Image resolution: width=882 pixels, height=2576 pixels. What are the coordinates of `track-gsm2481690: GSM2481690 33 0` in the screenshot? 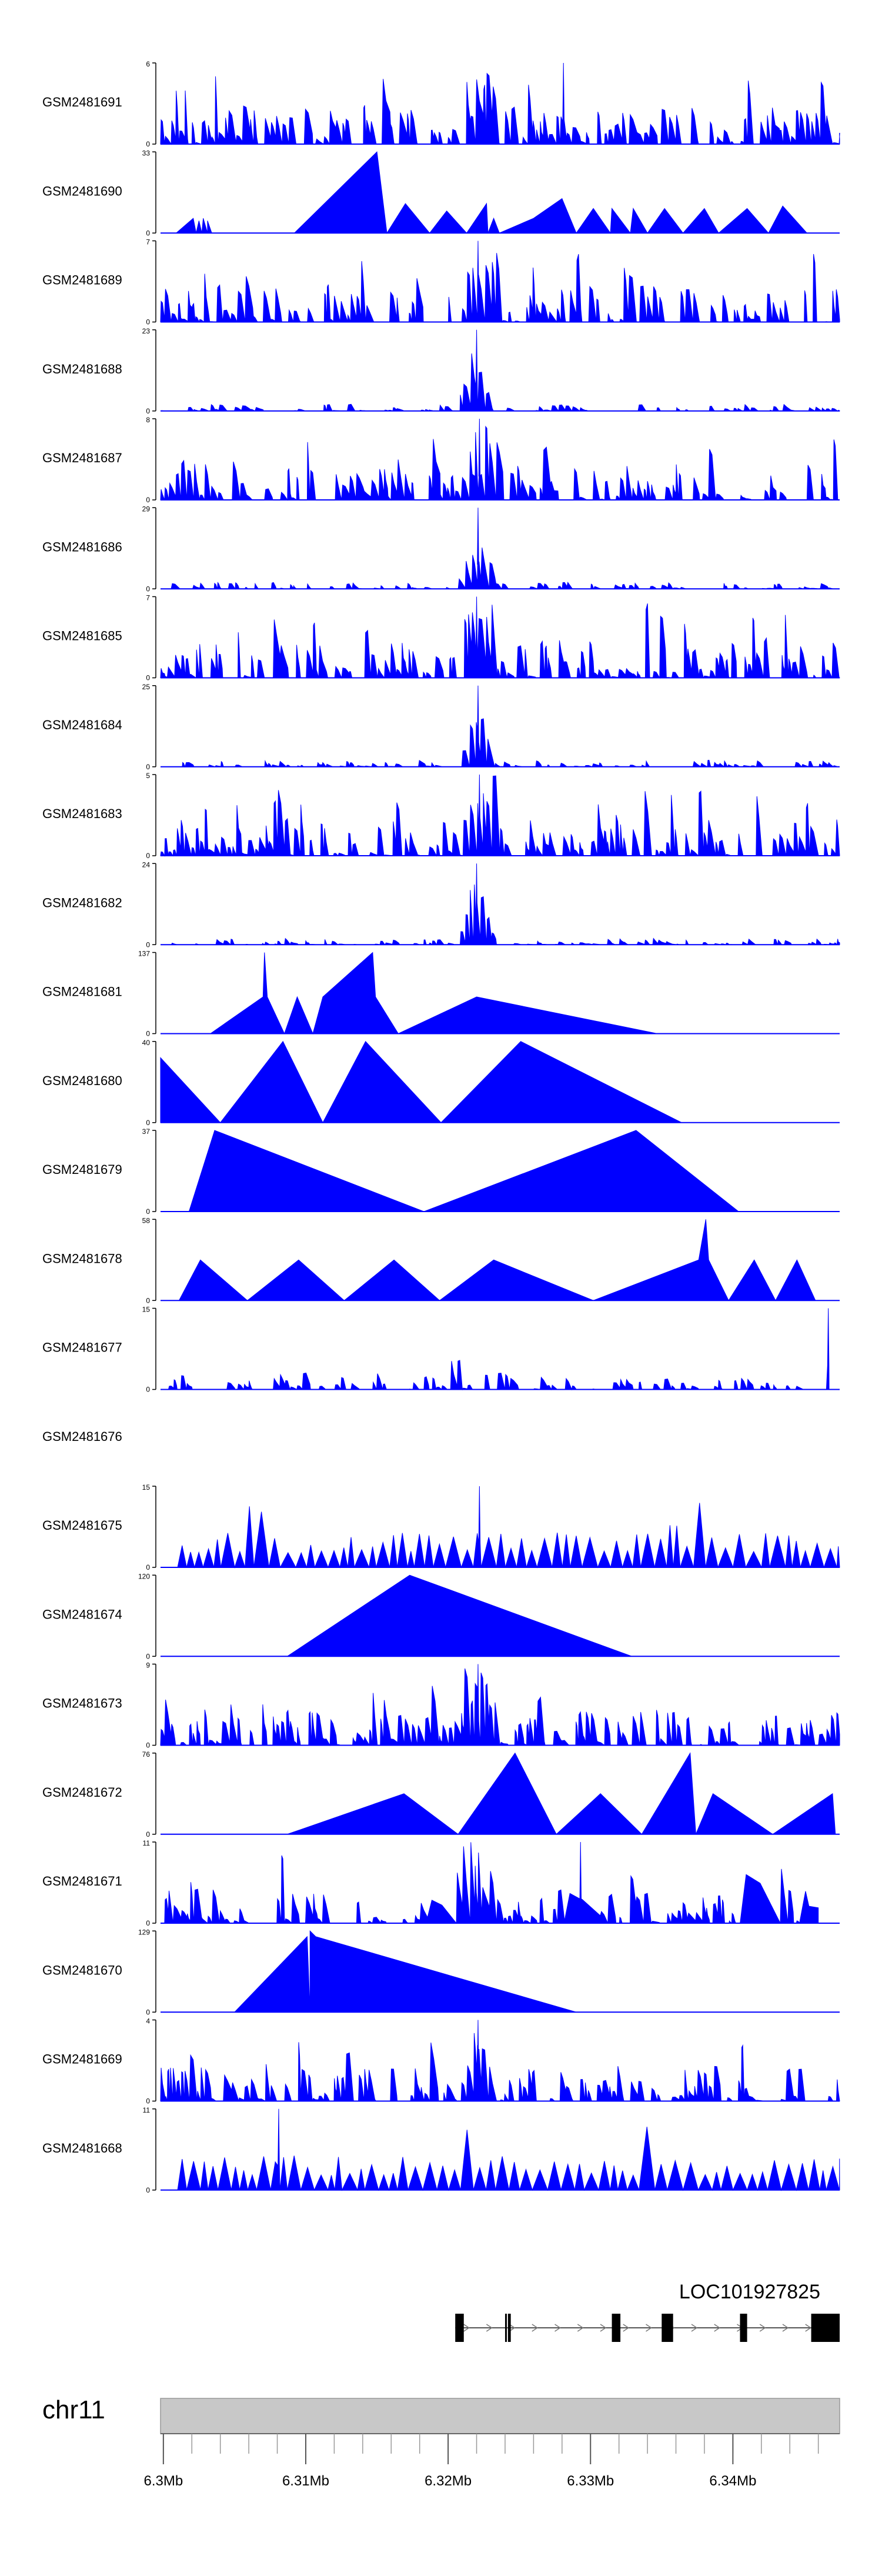 It's located at (441, 193).